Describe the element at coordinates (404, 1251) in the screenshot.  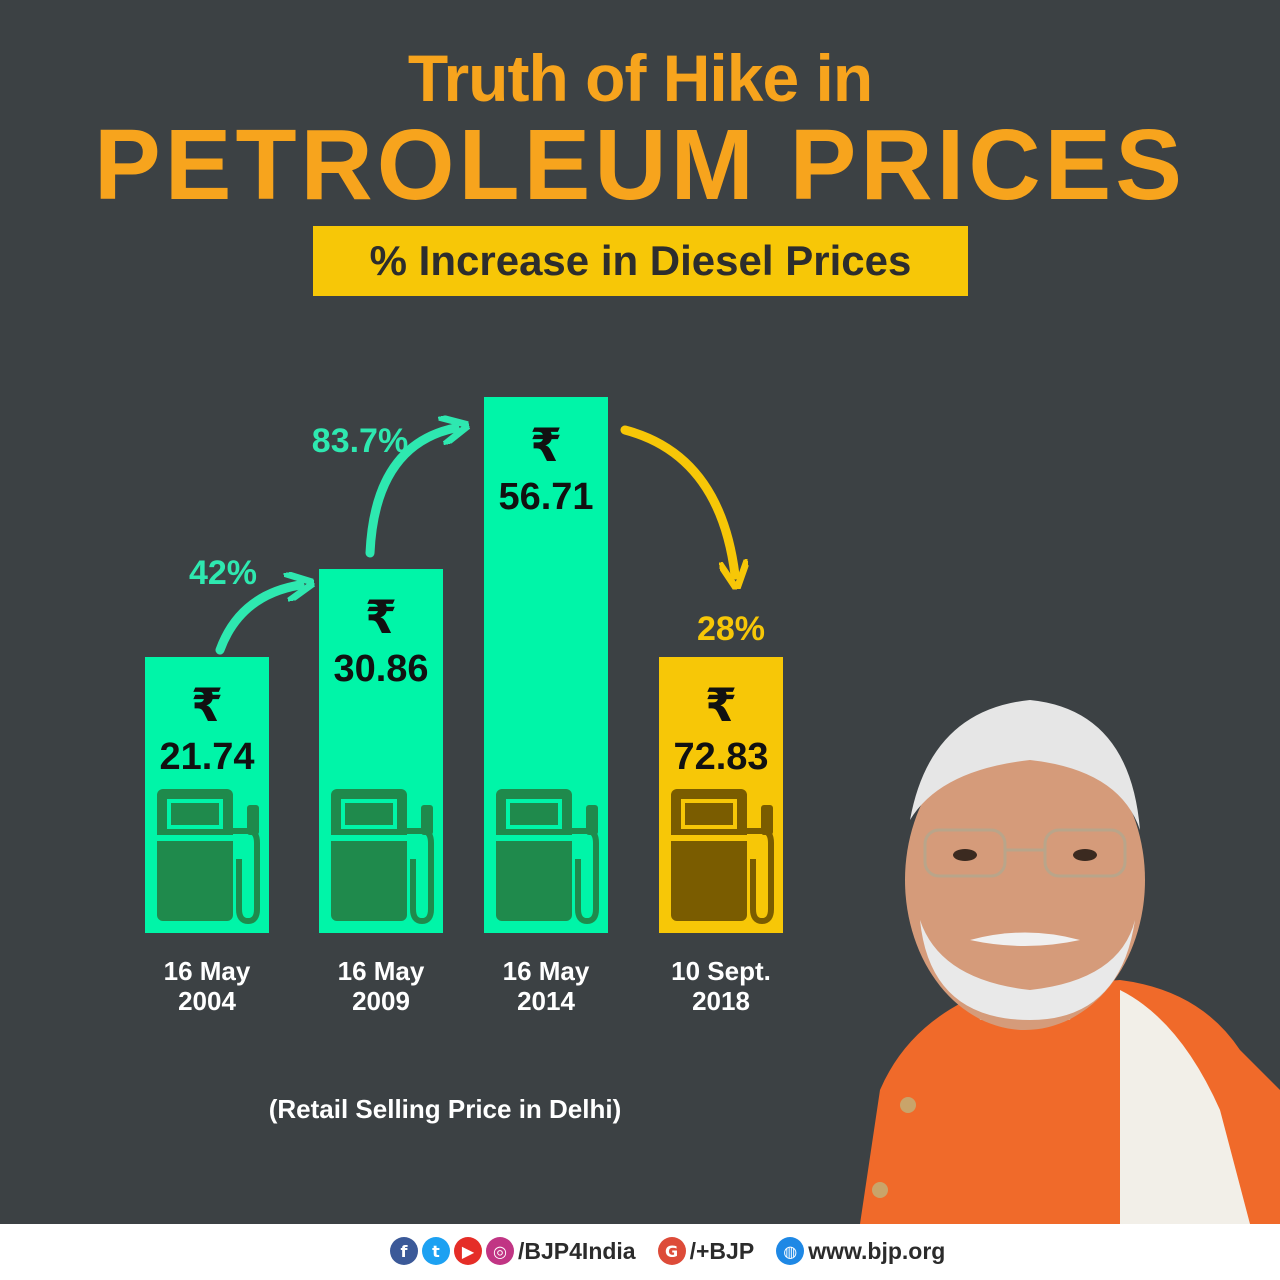
I see `facebook-icon: f` at that location.